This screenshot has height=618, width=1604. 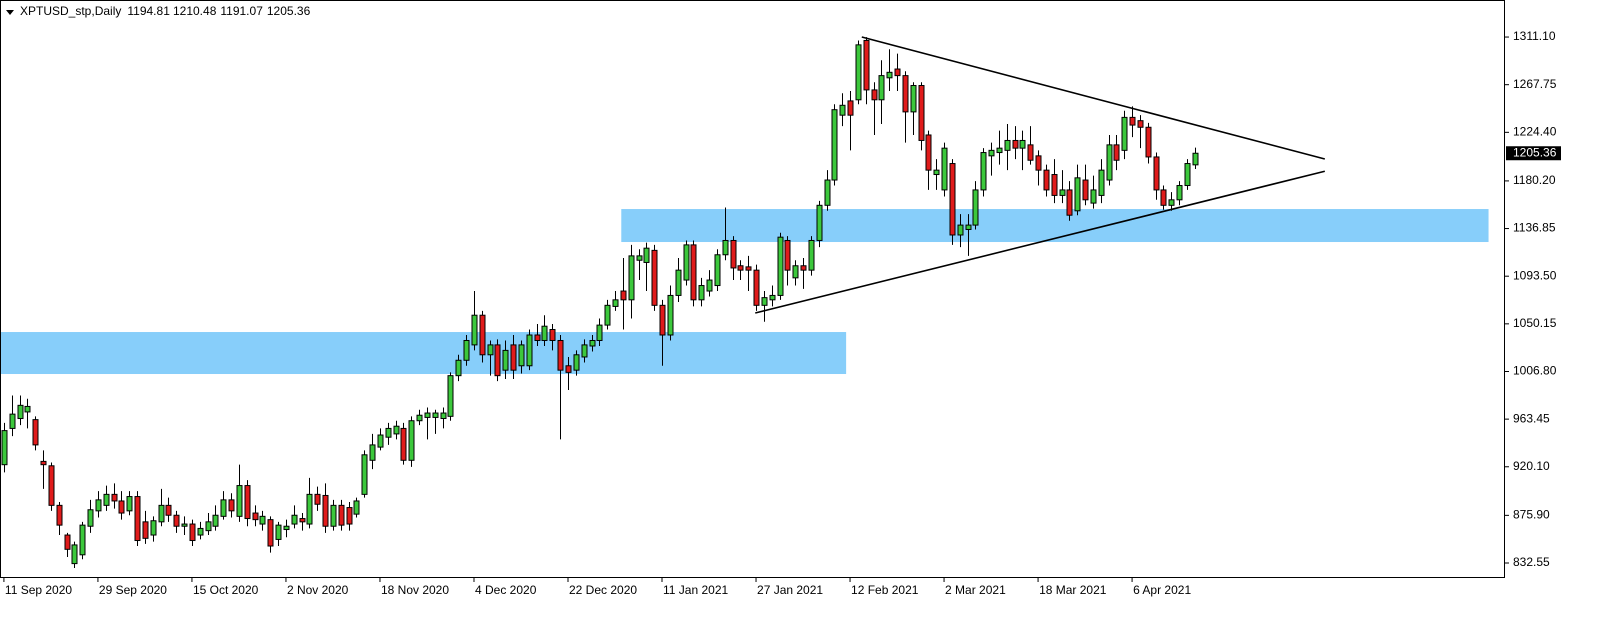 I want to click on y-tick-label: 1006.80, so click(x=1535, y=371).